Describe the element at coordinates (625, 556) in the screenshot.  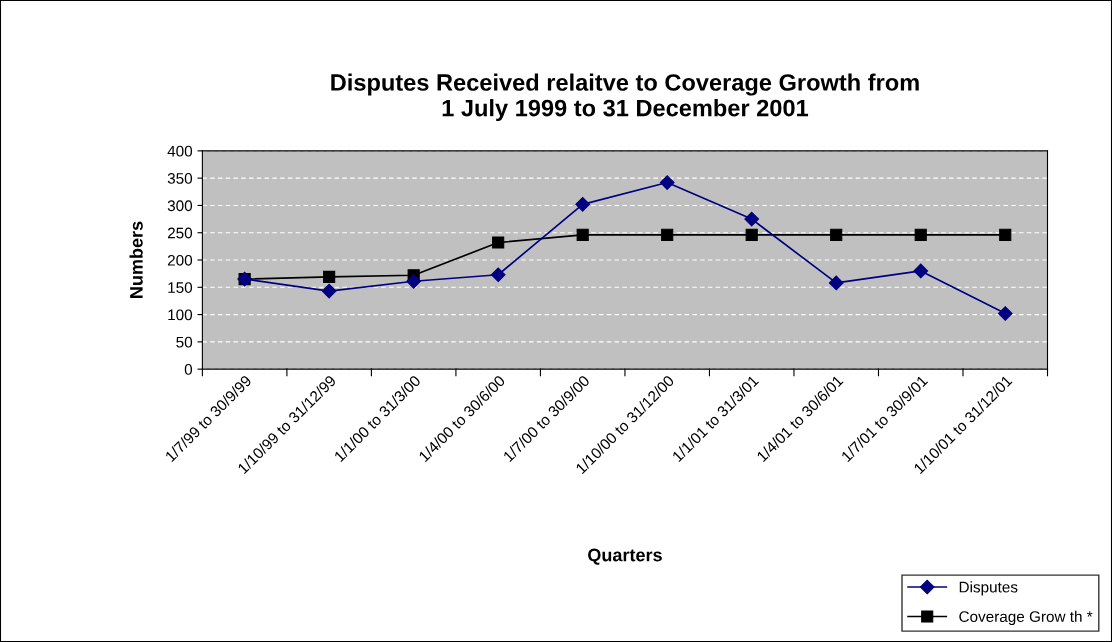
I see `x-axis-title: Quarters` at that location.